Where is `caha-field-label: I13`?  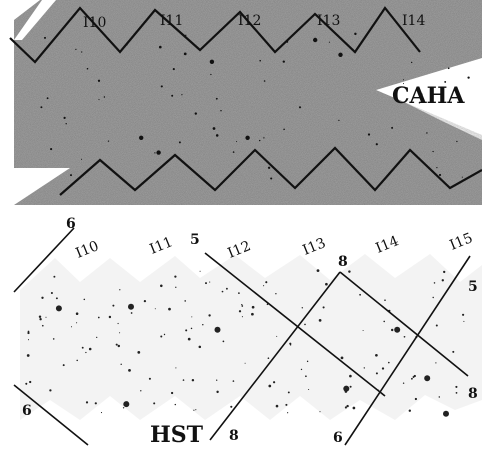 caha-field-label: I13 is located at coordinates (328, 21).